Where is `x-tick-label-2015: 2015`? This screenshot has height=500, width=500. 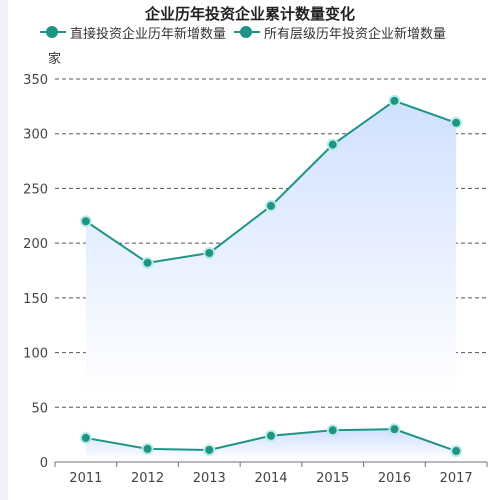
x-tick-label-2015: 2015 is located at coordinates (332, 478).